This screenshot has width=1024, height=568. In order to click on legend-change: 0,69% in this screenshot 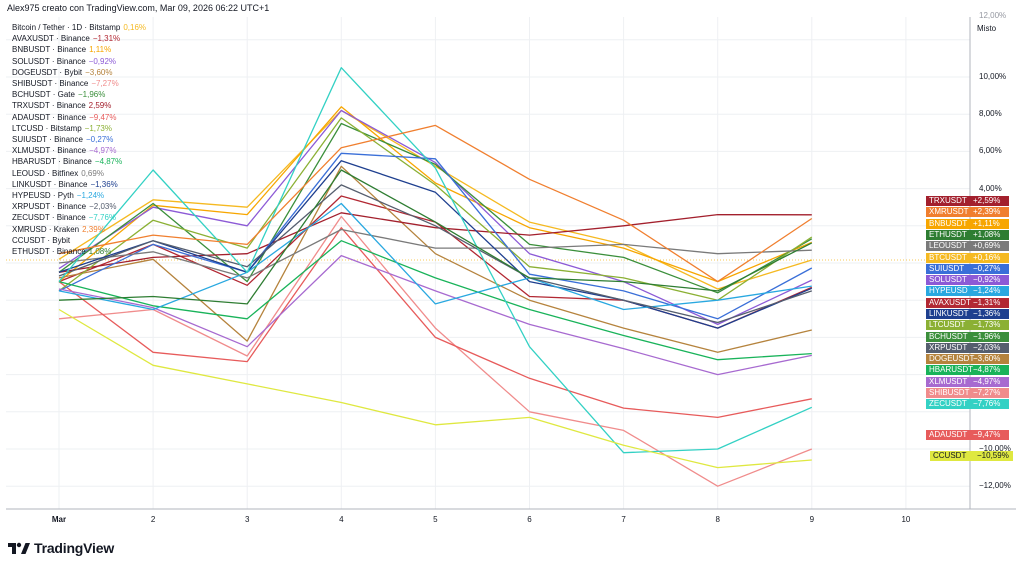, I will do `click(92, 173)`.